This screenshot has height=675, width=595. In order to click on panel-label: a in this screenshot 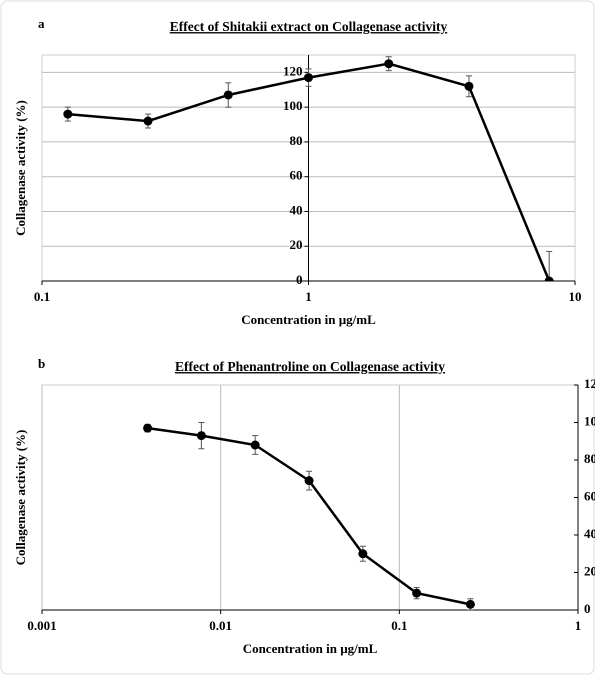, I will do `click(41, 23)`.